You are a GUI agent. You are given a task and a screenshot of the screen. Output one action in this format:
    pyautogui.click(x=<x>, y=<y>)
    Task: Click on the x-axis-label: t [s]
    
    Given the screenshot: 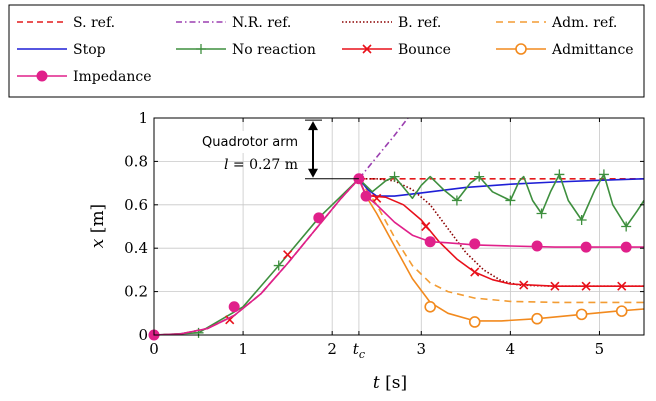 What is the action you would take?
    pyautogui.click(x=390, y=383)
    